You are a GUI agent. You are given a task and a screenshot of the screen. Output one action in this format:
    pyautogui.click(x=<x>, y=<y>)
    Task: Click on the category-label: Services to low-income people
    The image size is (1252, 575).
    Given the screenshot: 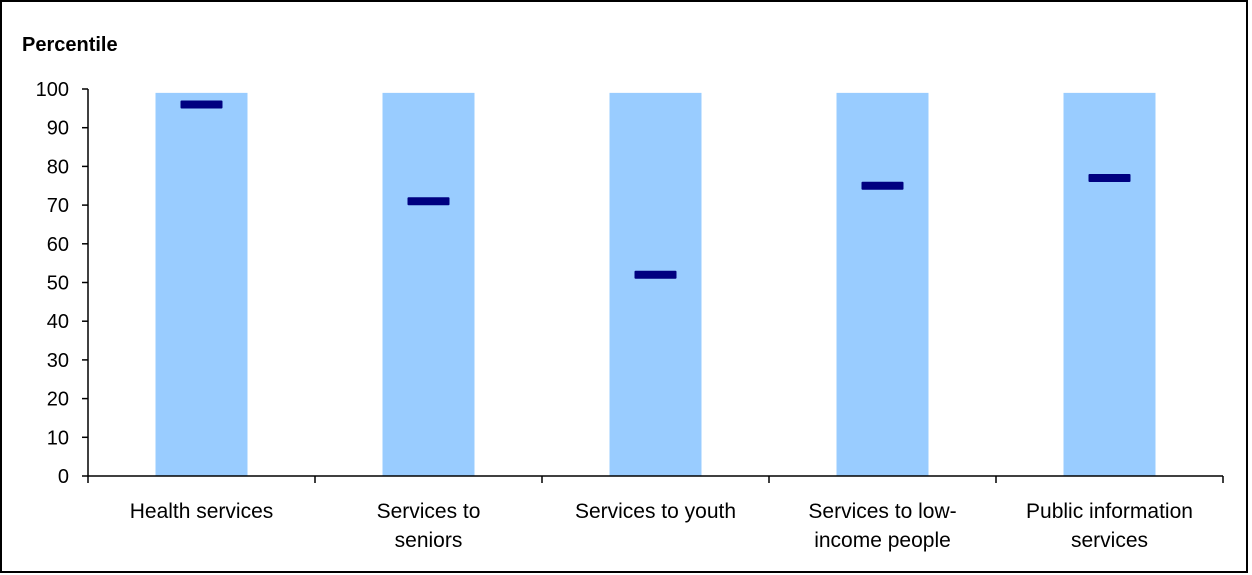 What is the action you would take?
    pyautogui.click(x=882, y=526)
    